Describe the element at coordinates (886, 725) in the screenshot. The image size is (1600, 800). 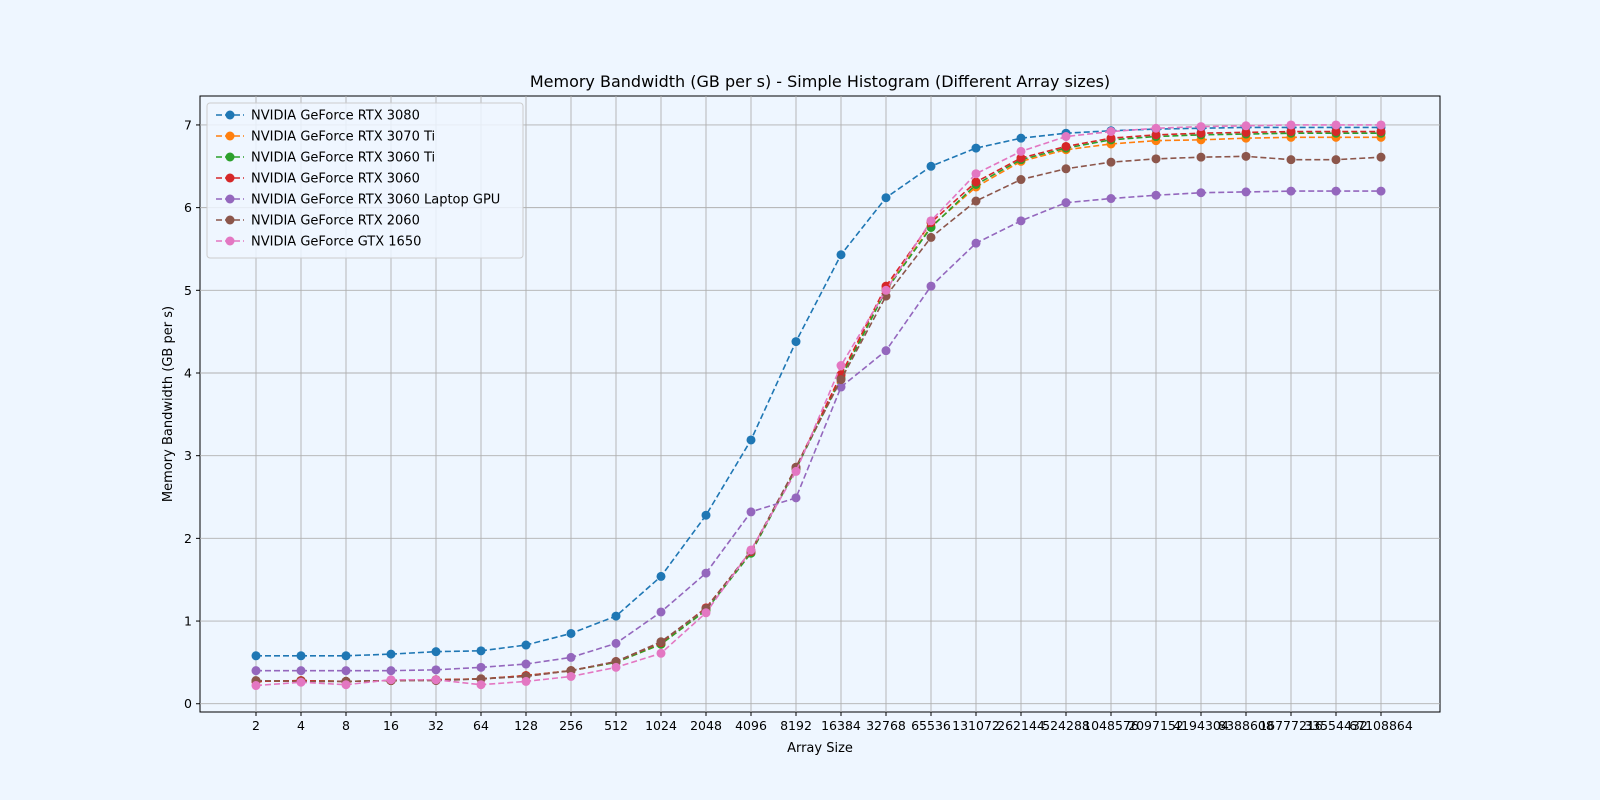
I see `x-tick-label: 32768` at that location.